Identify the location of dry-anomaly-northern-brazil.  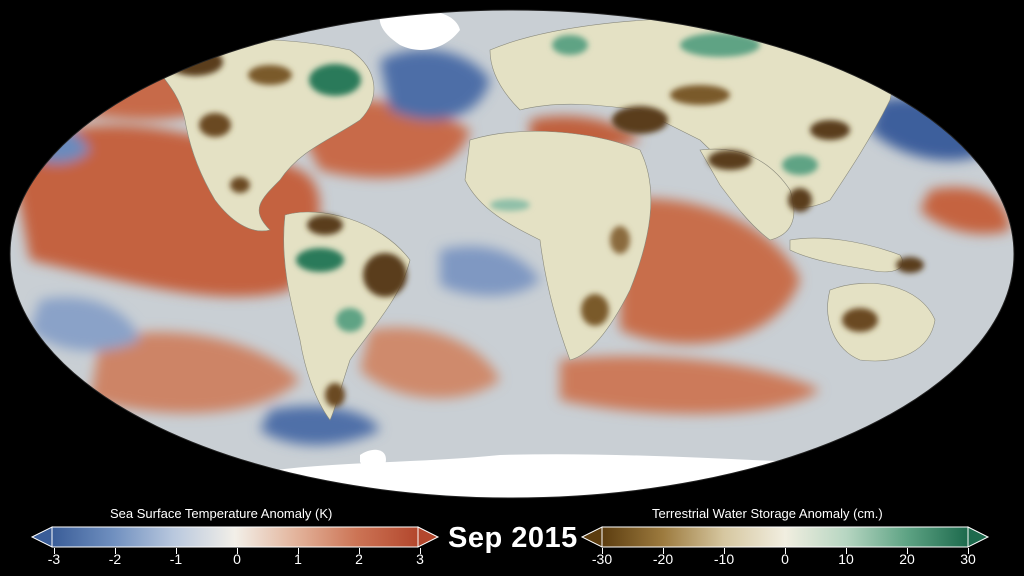
(325, 225).